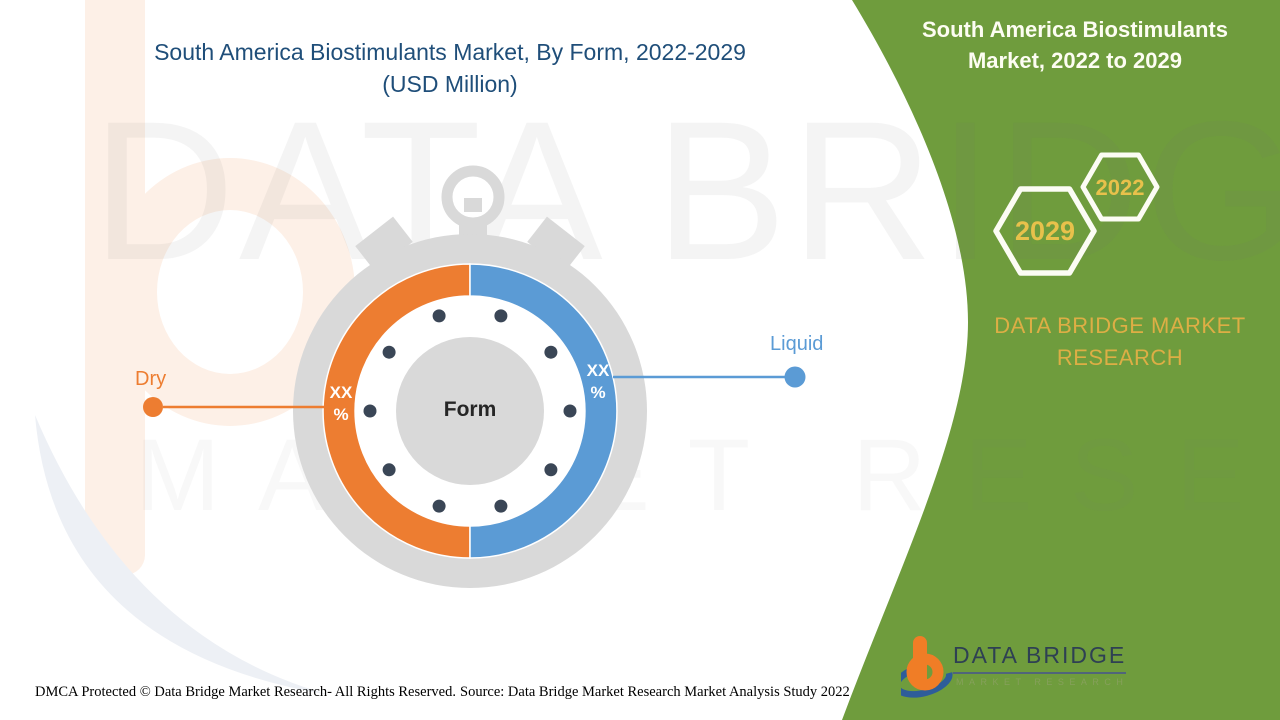 The image size is (1280, 720). I want to click on watermark-swoosh, so click(182, 555).